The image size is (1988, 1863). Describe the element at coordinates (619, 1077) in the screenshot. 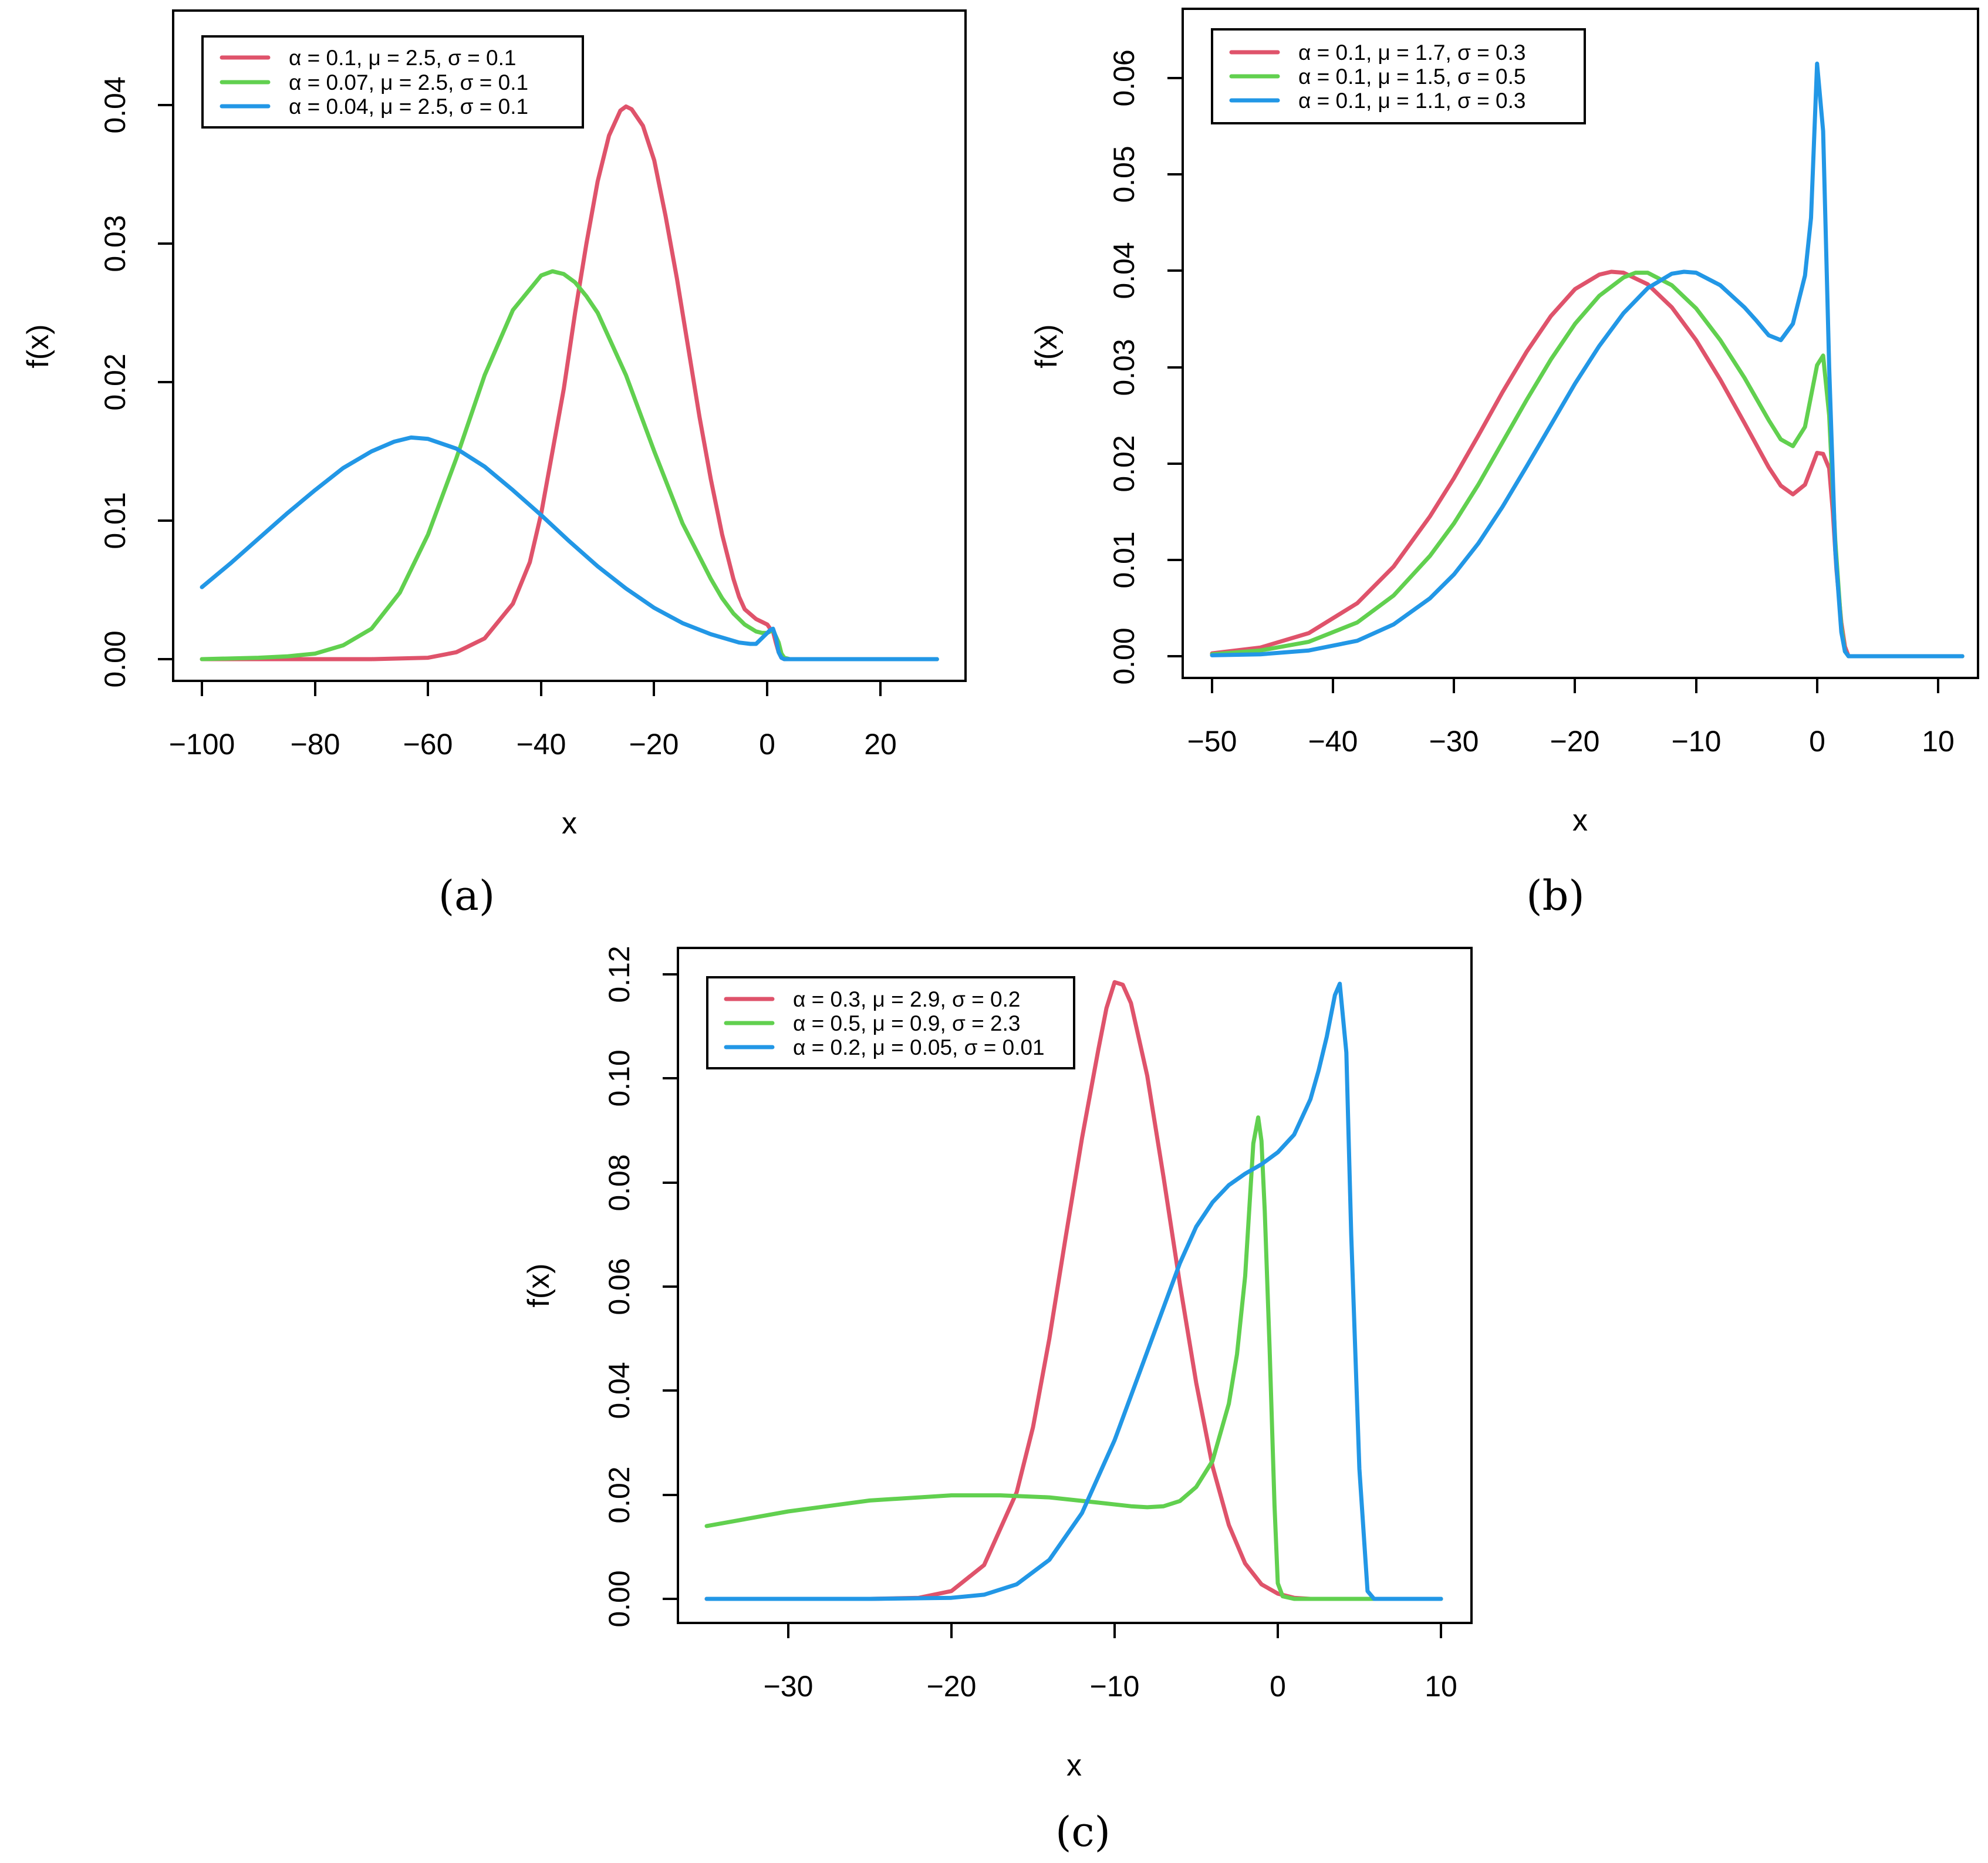

I see `panel-c-y-tick-label: 0.10` at that location.